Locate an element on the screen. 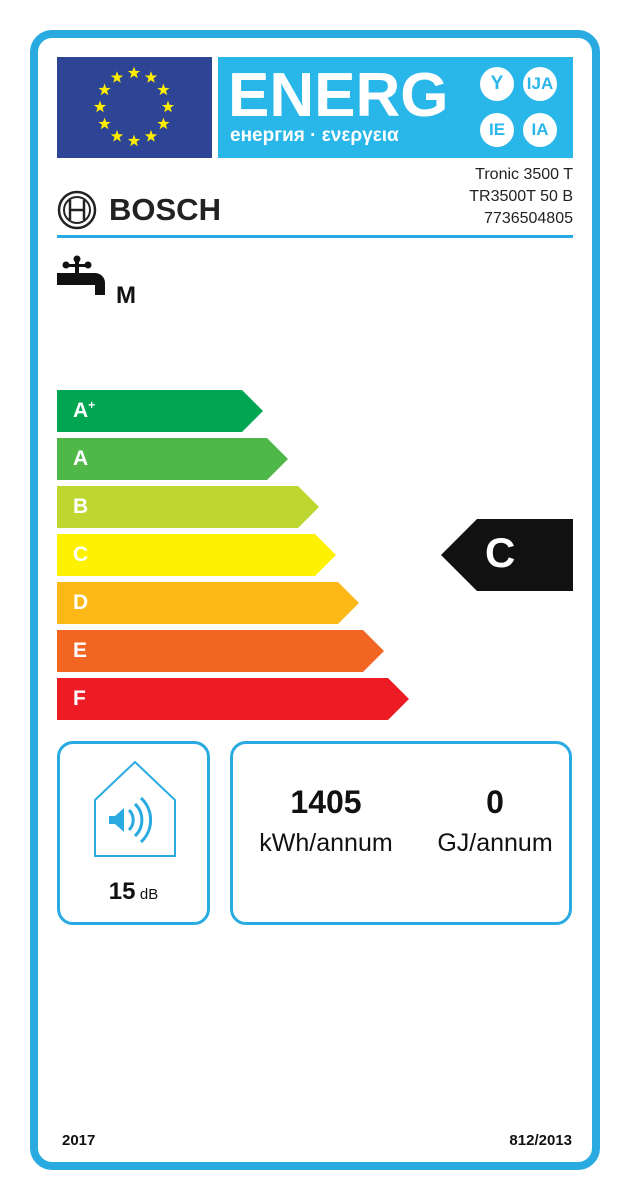 This screenshot has height=1200, width=630. model-identifier: Tronic 3500 T TR3500T 50 B 7736504805 is located at coordinates (521, 197).